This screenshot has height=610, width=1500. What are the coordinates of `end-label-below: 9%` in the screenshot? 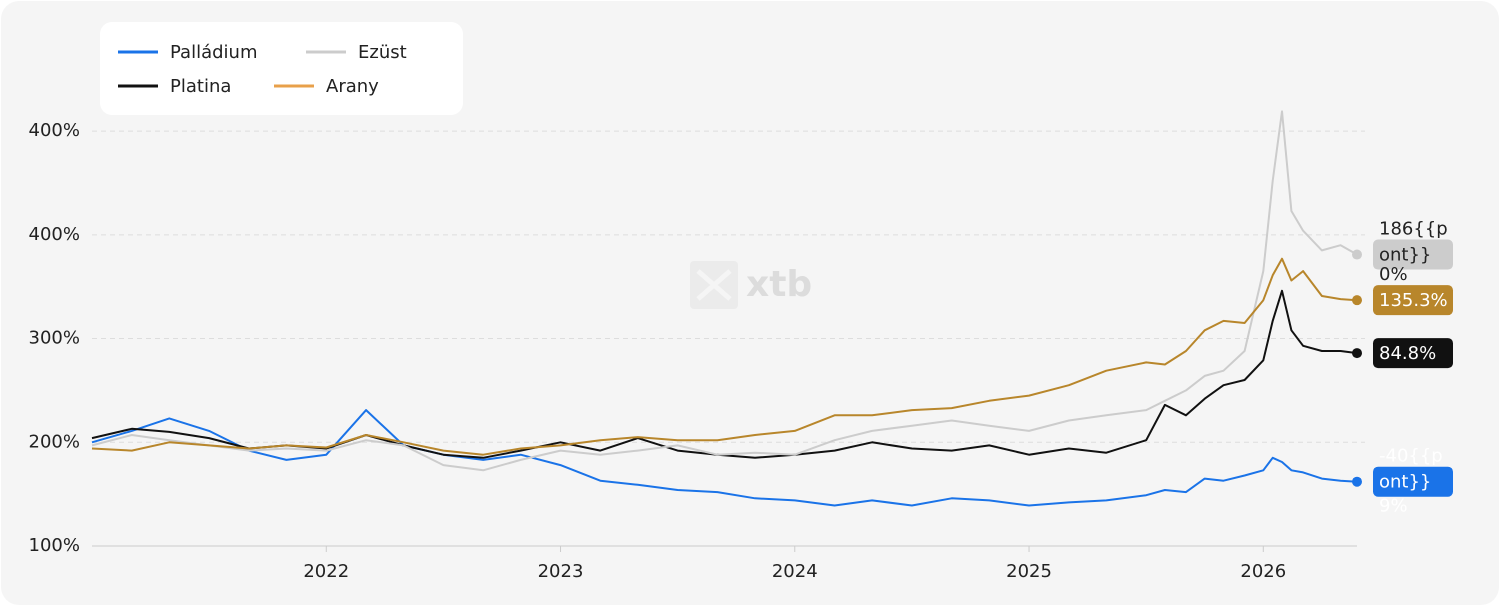 It's located at (1393, 506).